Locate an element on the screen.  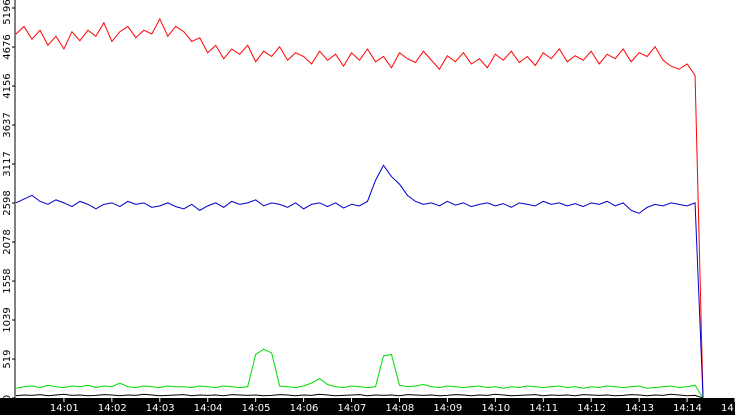
x-tick-label: 14:10 is located at coordinates (495, 408).